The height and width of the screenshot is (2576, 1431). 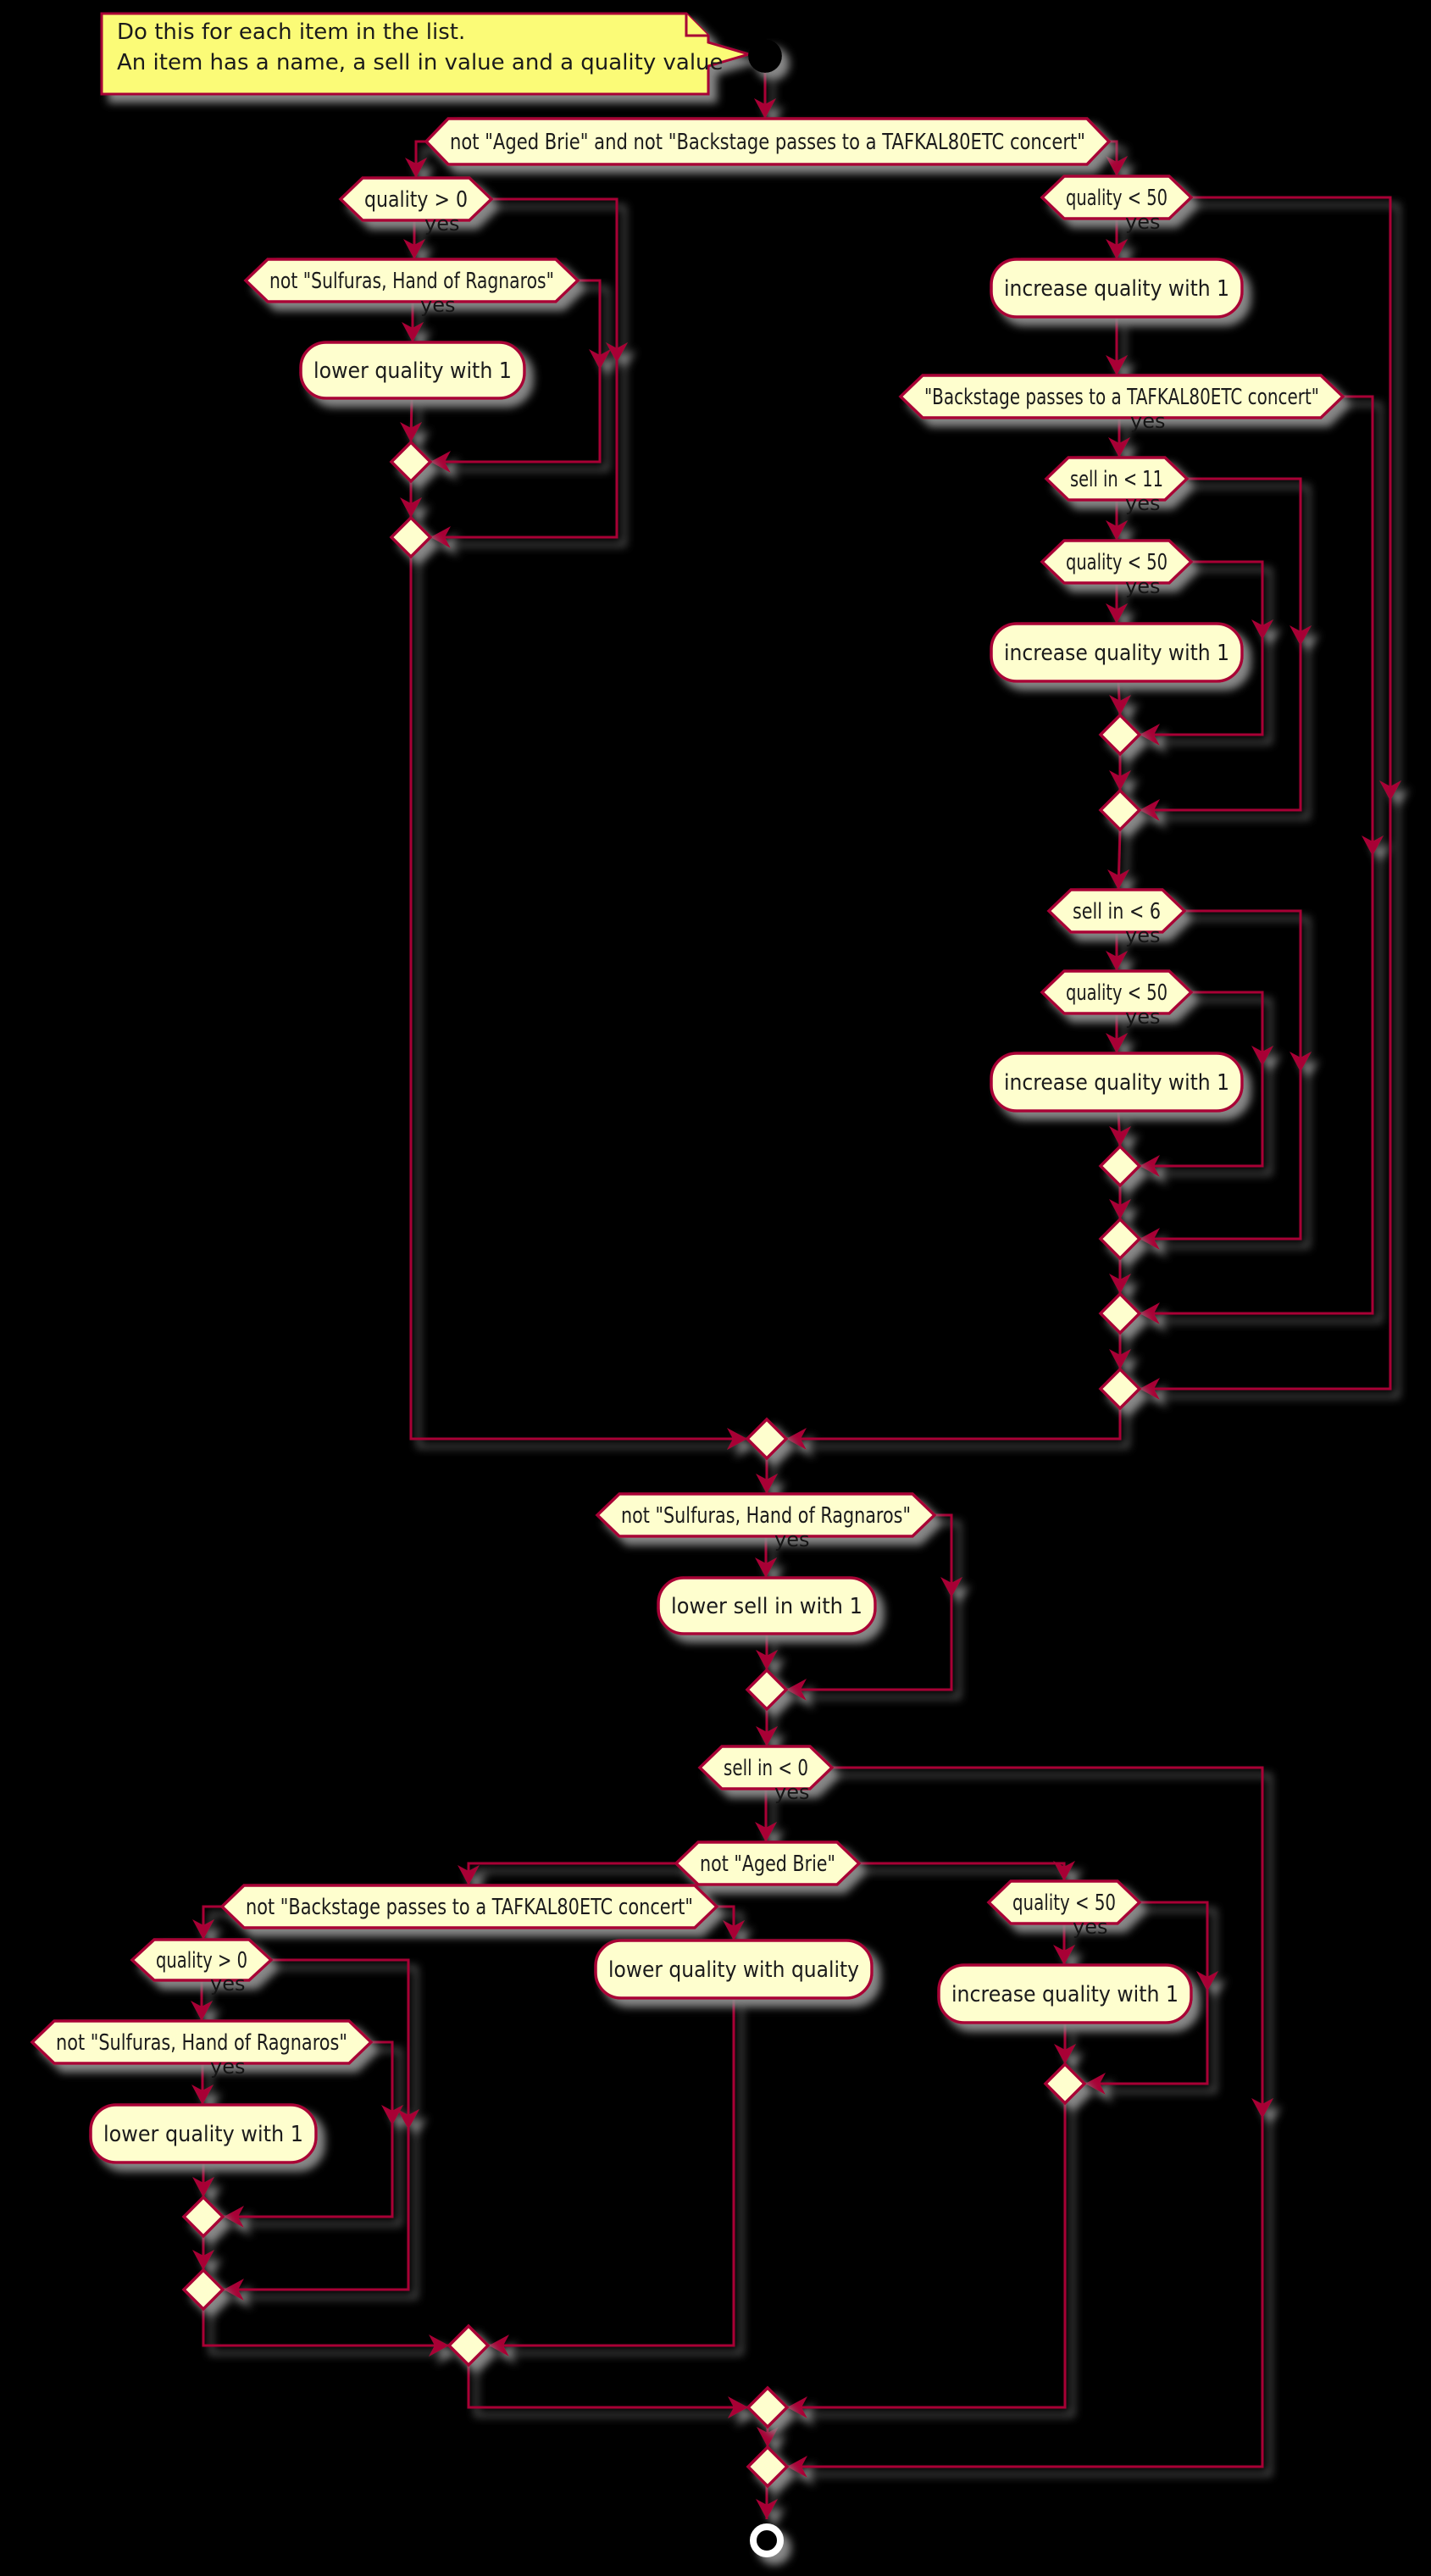 I want to click on merge-g, so click(x=768, y=2407).